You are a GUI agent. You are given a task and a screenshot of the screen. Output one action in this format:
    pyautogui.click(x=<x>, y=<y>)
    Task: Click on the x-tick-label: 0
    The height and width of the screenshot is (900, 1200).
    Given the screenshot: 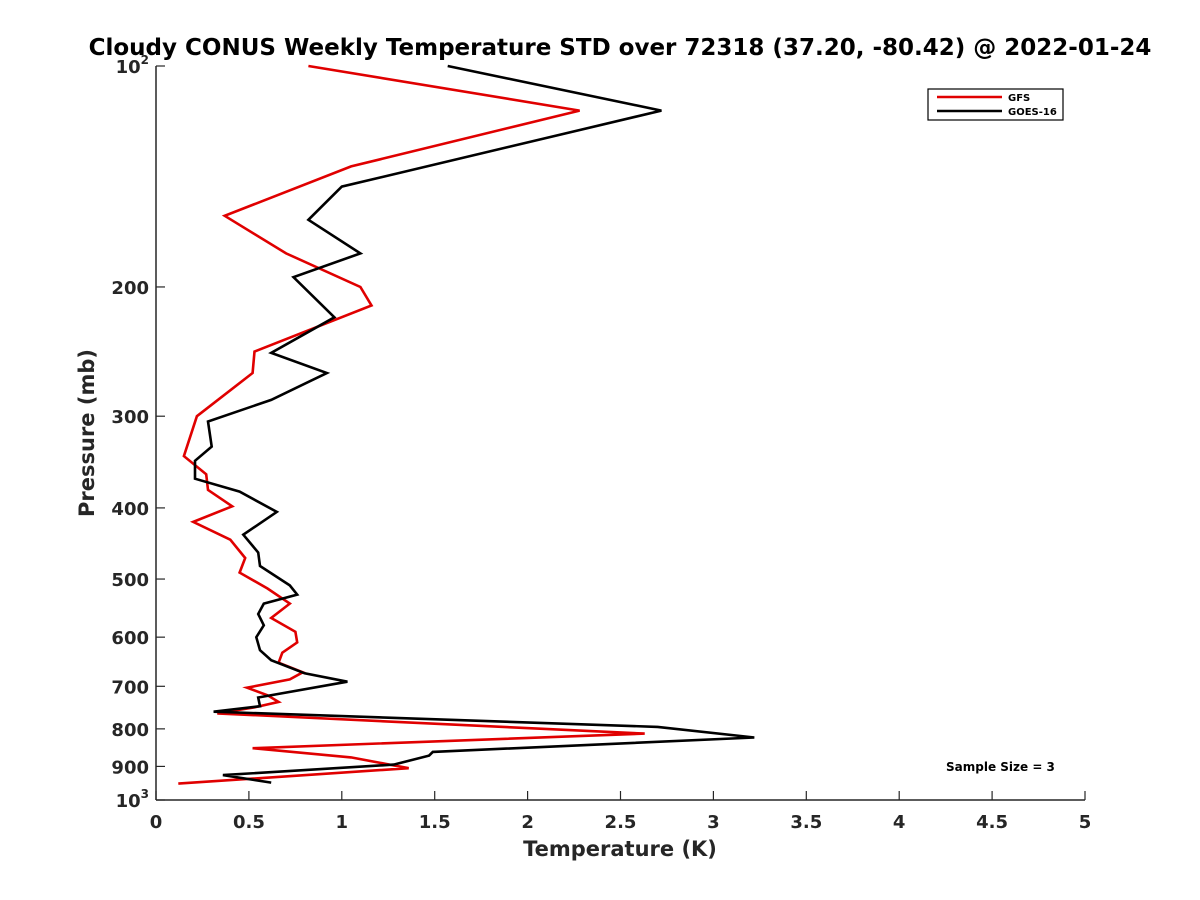 What is the action you would take?
    pyautogui.click(x=156, y=822)
    